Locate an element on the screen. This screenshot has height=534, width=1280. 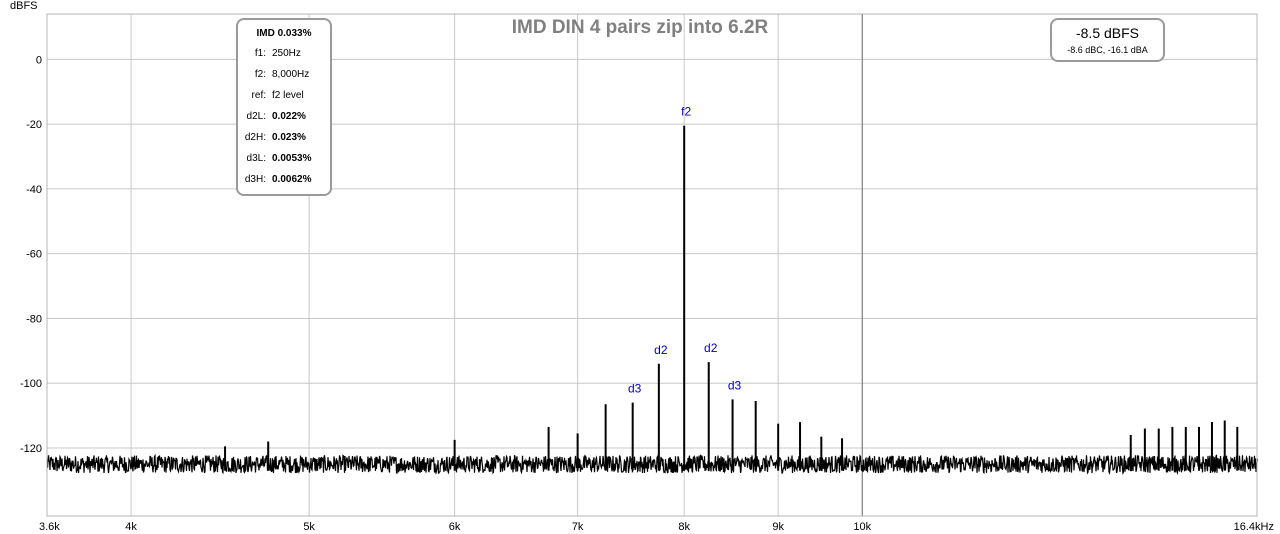
x-tick-label: 16.4kHz is located at coordinates (1254, 527).